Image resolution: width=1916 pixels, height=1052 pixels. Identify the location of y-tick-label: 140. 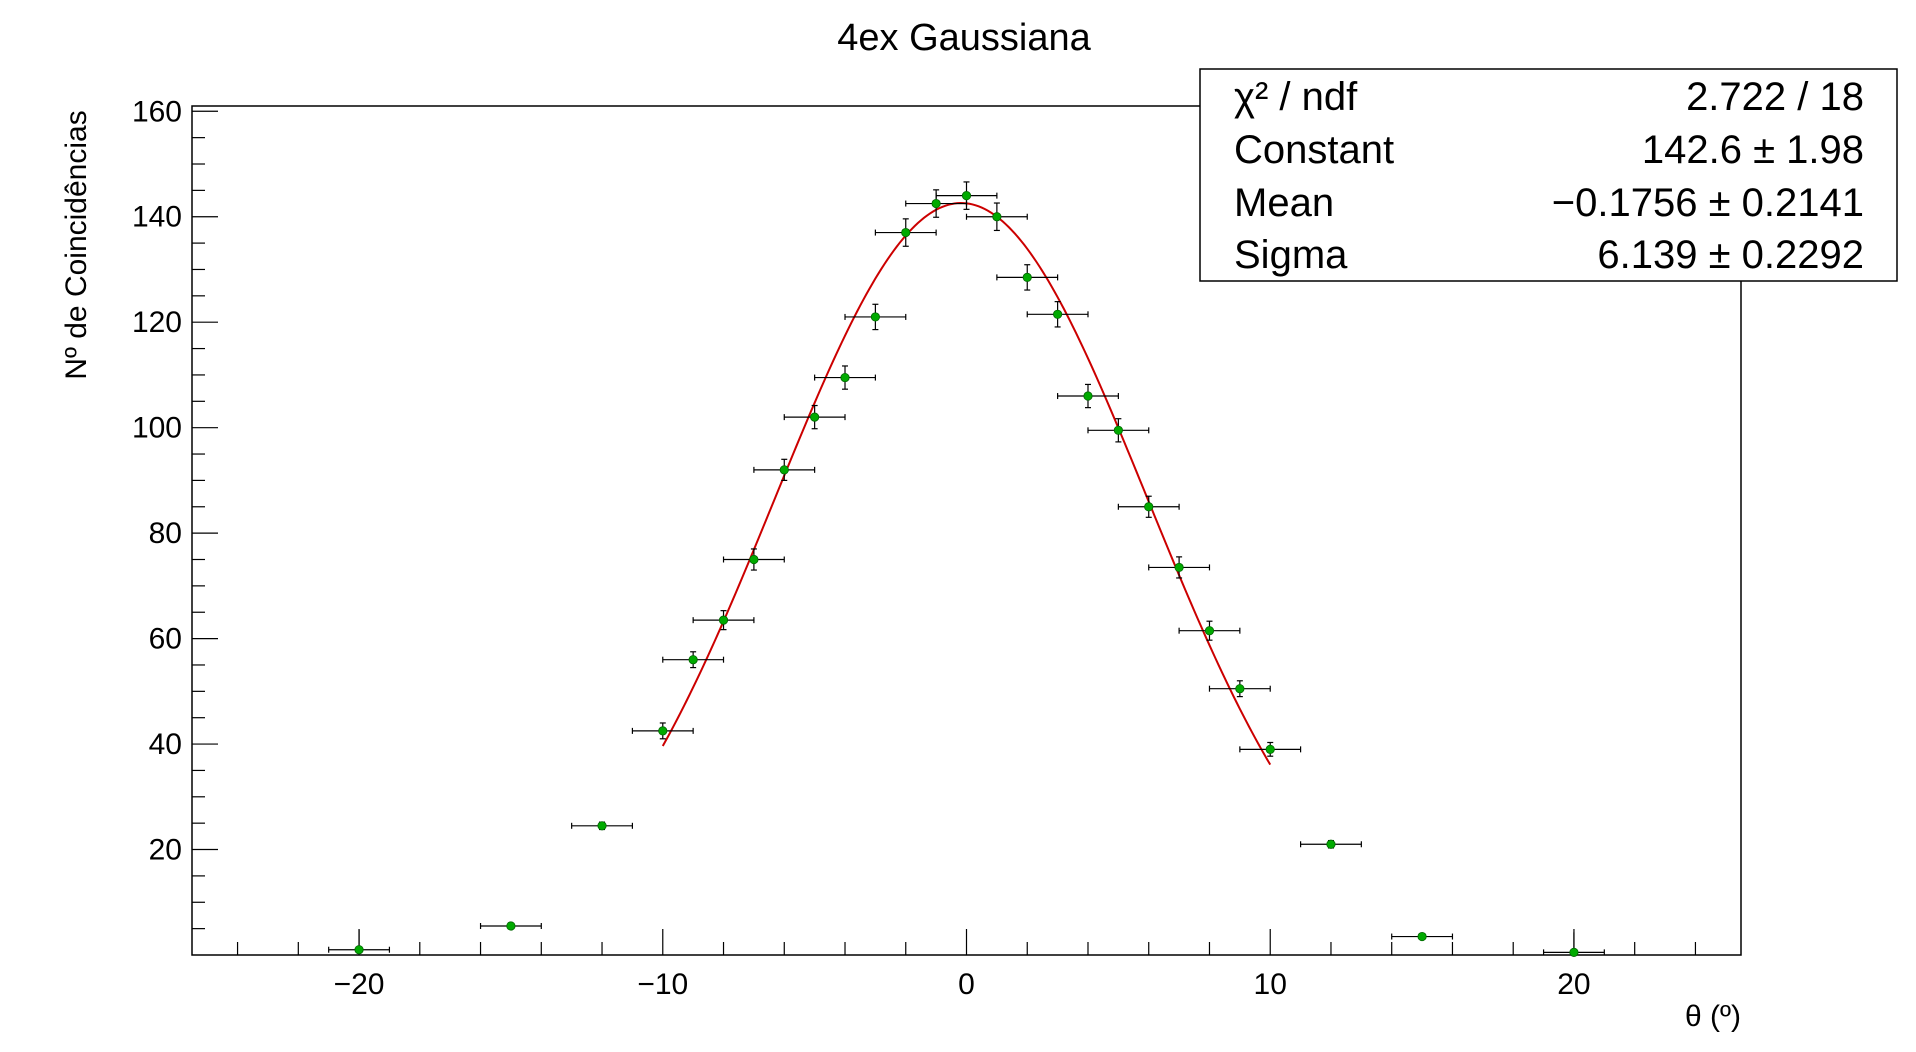
(157, 217).